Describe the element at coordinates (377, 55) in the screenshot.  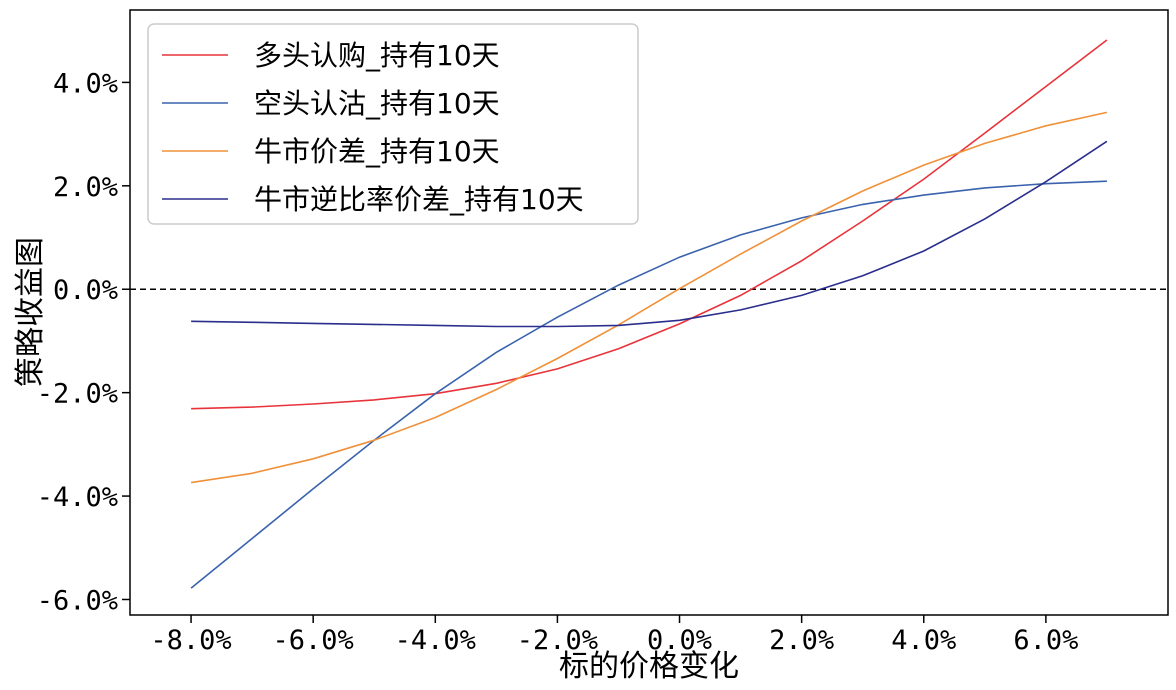
I see `legend-label-0: 多头认购_持有10天` at that location.